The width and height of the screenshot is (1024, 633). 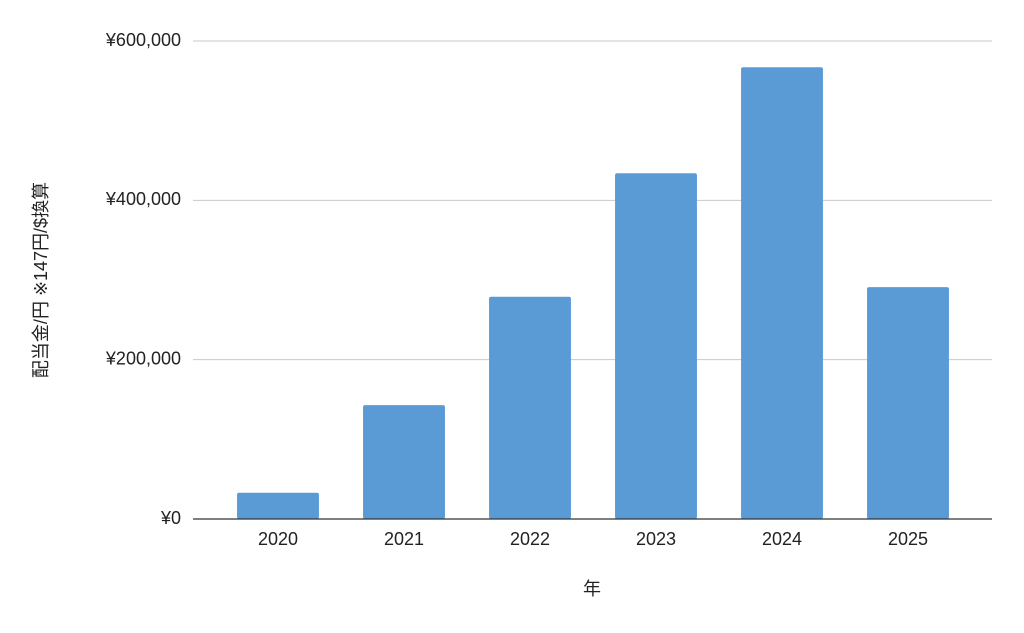 What do you see at coordinates (656, 539) in the screenshot?
I see `x-tick-label: 2023` at bounding box center [656, 539].